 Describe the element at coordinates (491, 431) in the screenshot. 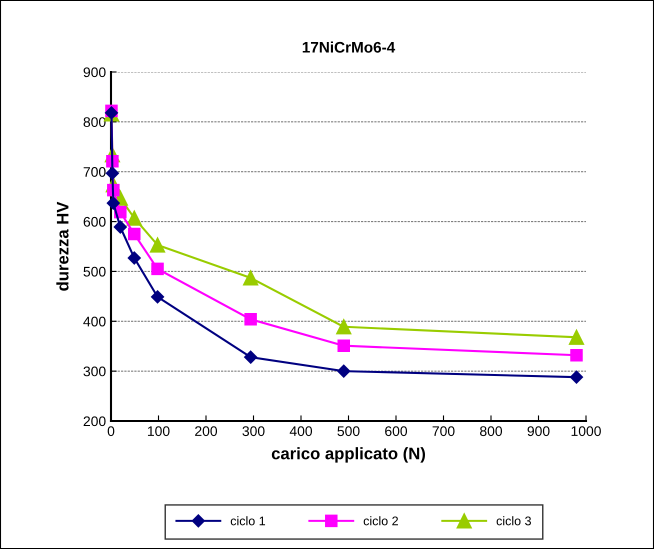

I see `x-tick-label: 800` at that location.